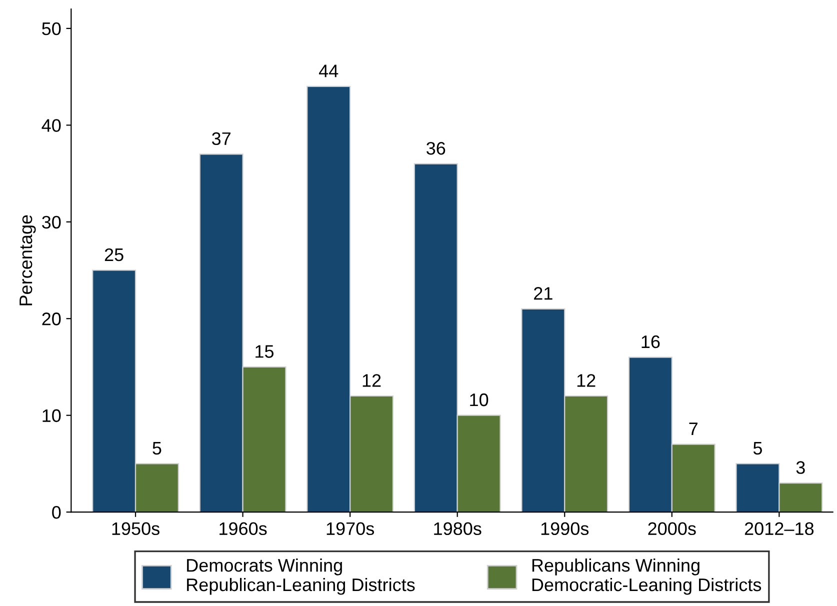 This screenshot has height=606, width=837. Describe the element at coordinates (479, 399) in the screenshot. I see `data-label: 10` at that location.